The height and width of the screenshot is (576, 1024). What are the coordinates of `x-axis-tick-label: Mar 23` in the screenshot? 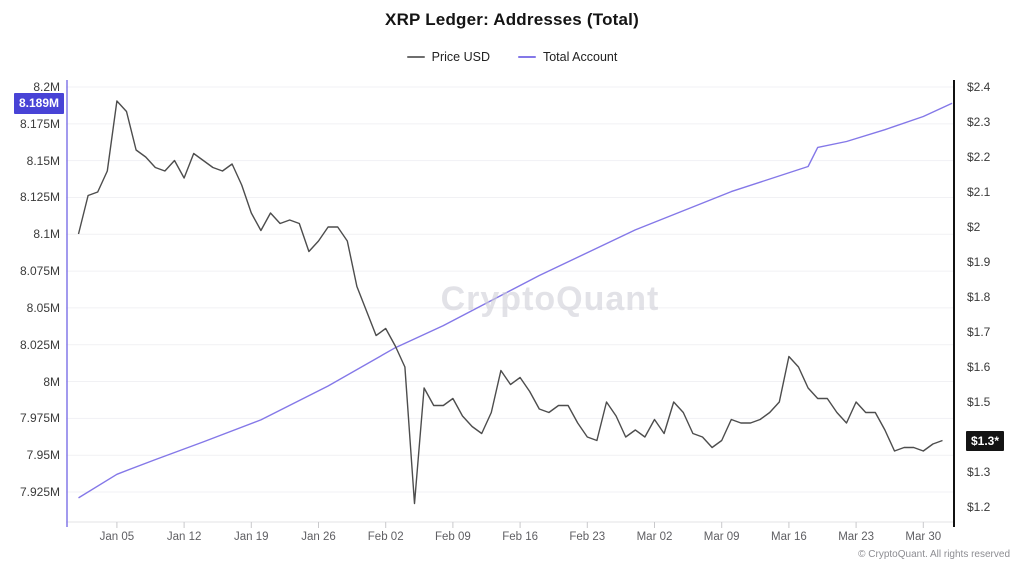 It's located at (856, 537).